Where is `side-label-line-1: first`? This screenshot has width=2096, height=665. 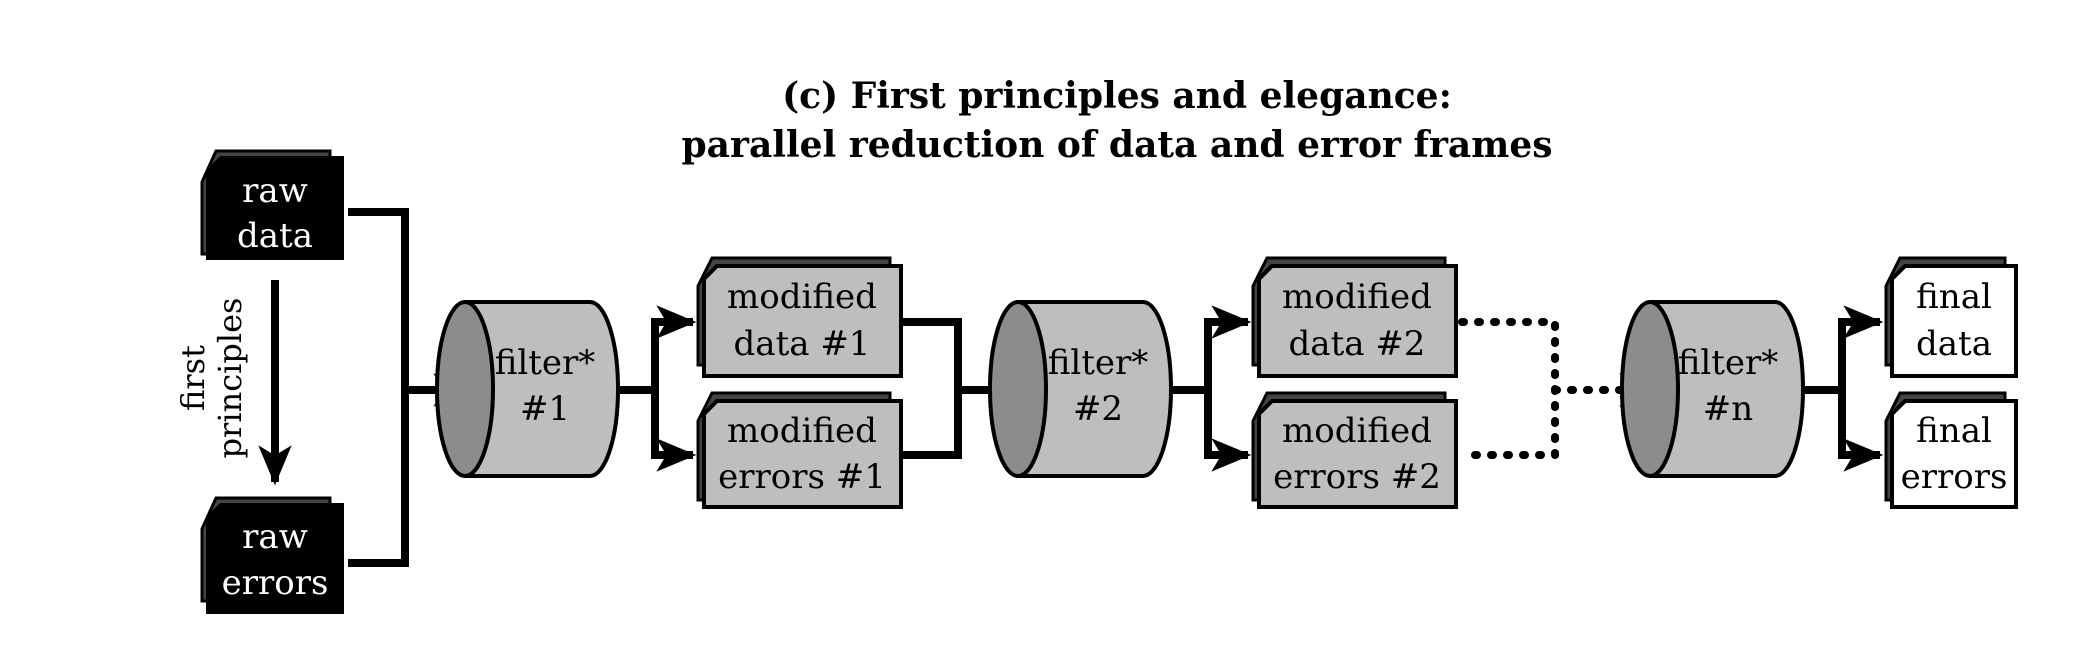
side-label-line-1: first is located at coordinates (193, 378).